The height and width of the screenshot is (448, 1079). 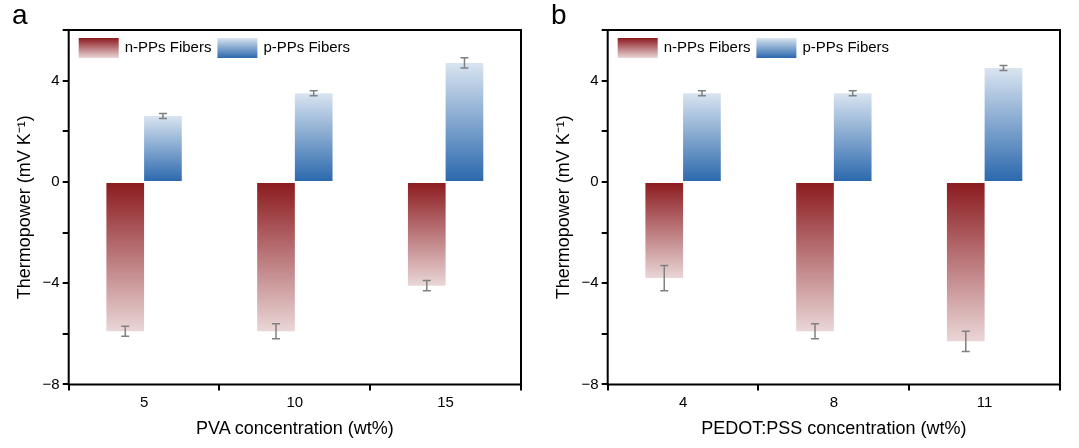 I want to click on x-tick-label: 4, so click(x=683, y=401).